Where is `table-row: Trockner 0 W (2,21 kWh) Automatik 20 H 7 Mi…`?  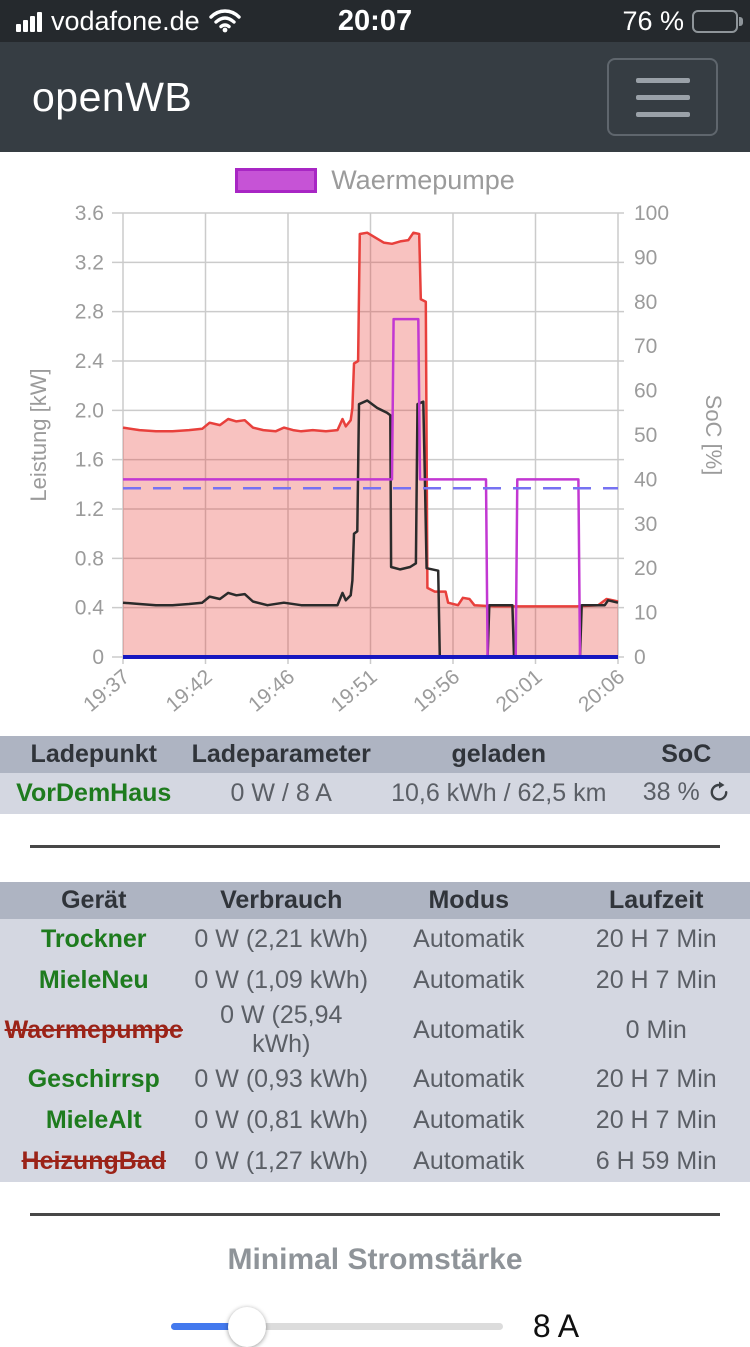 table-row: Trockner 0 W (2,21 kWh) Automatik 20 H 7 Mi… is located at coordinates (375, 939).